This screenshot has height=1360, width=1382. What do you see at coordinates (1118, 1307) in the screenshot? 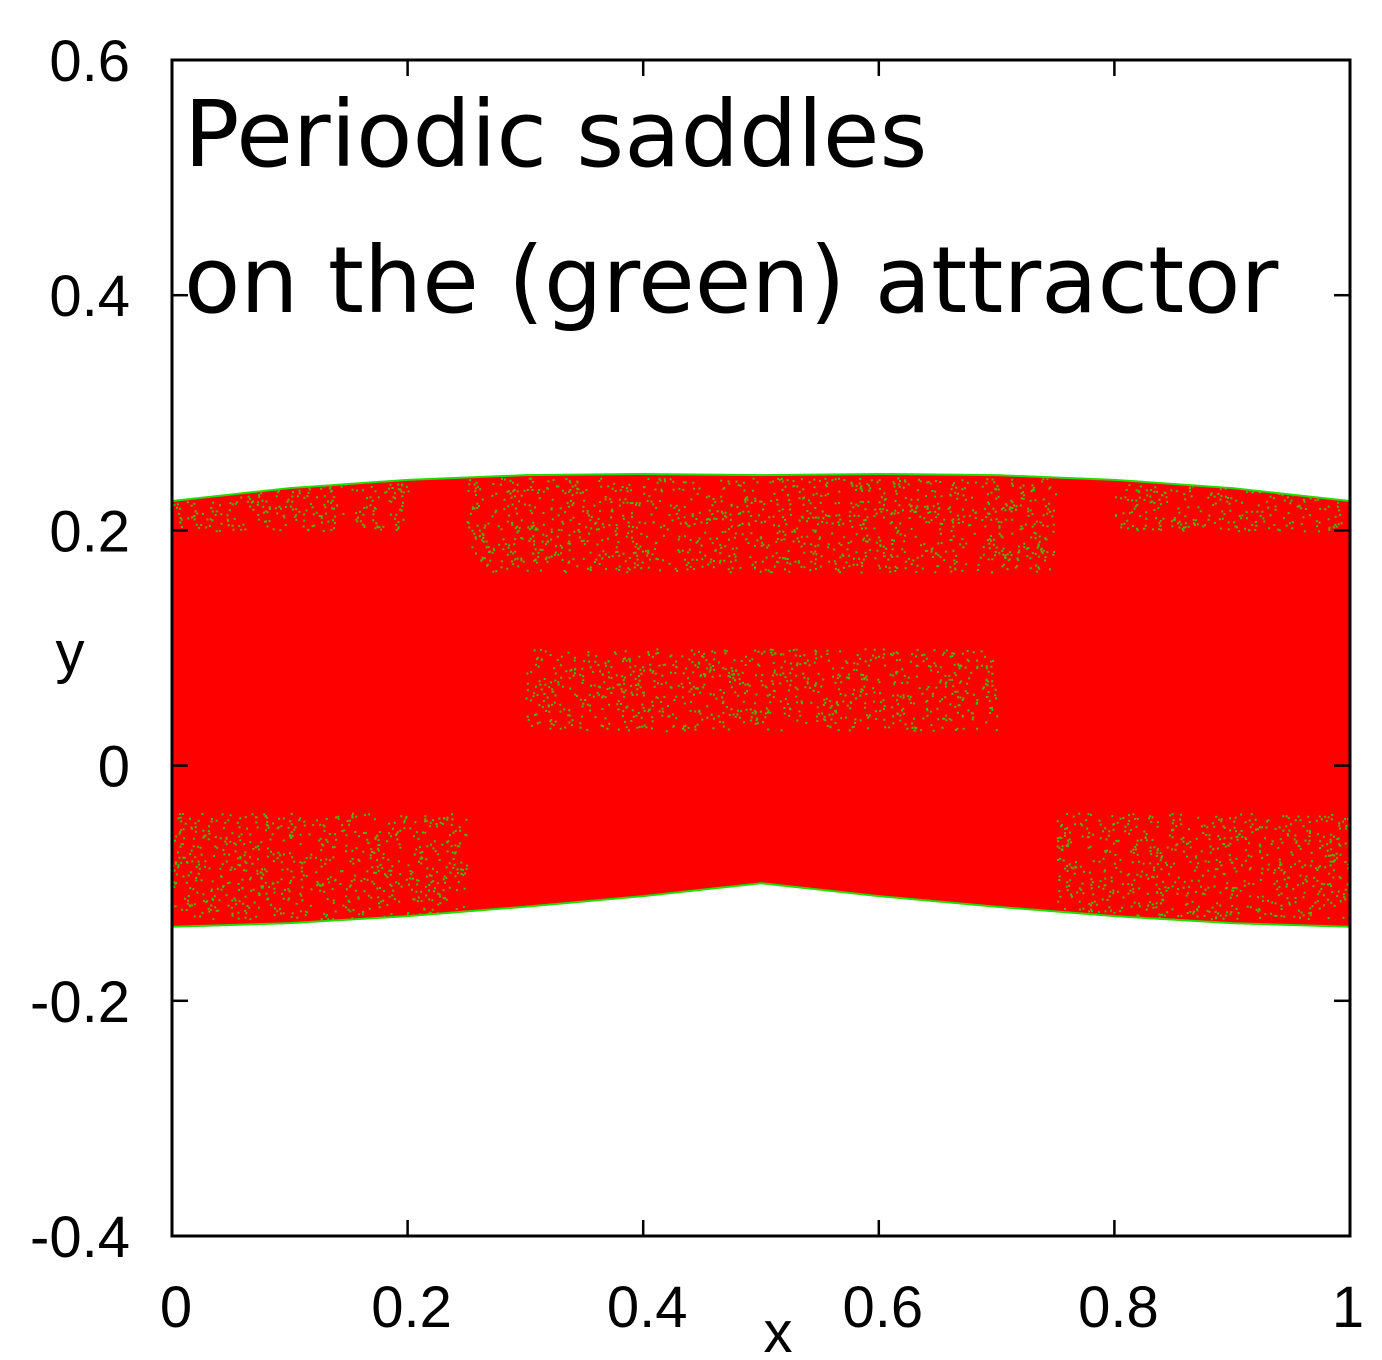
I see `x-tick-label: 0.8` at bounding box center [1118, 1307].